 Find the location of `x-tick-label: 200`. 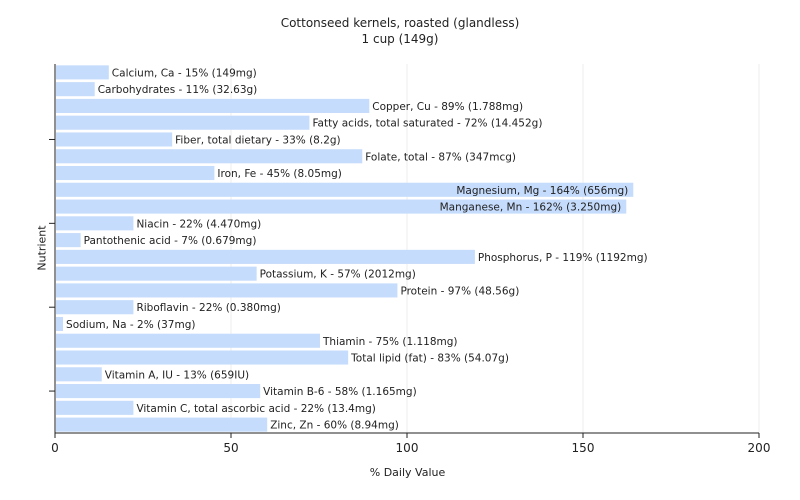

x-tick-label: 200 is located at coordinates (759, 448).